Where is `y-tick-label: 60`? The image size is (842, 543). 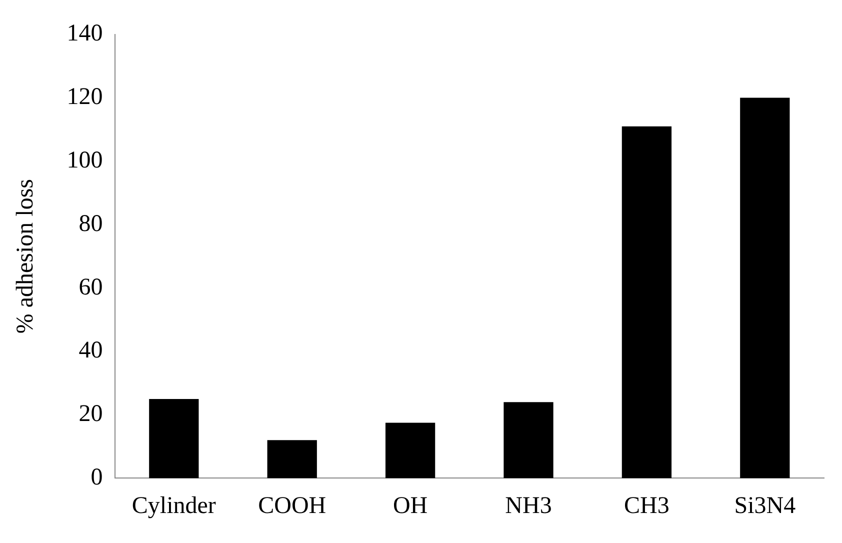 y-tick-label: 60 is located at coordinates (90, 287).